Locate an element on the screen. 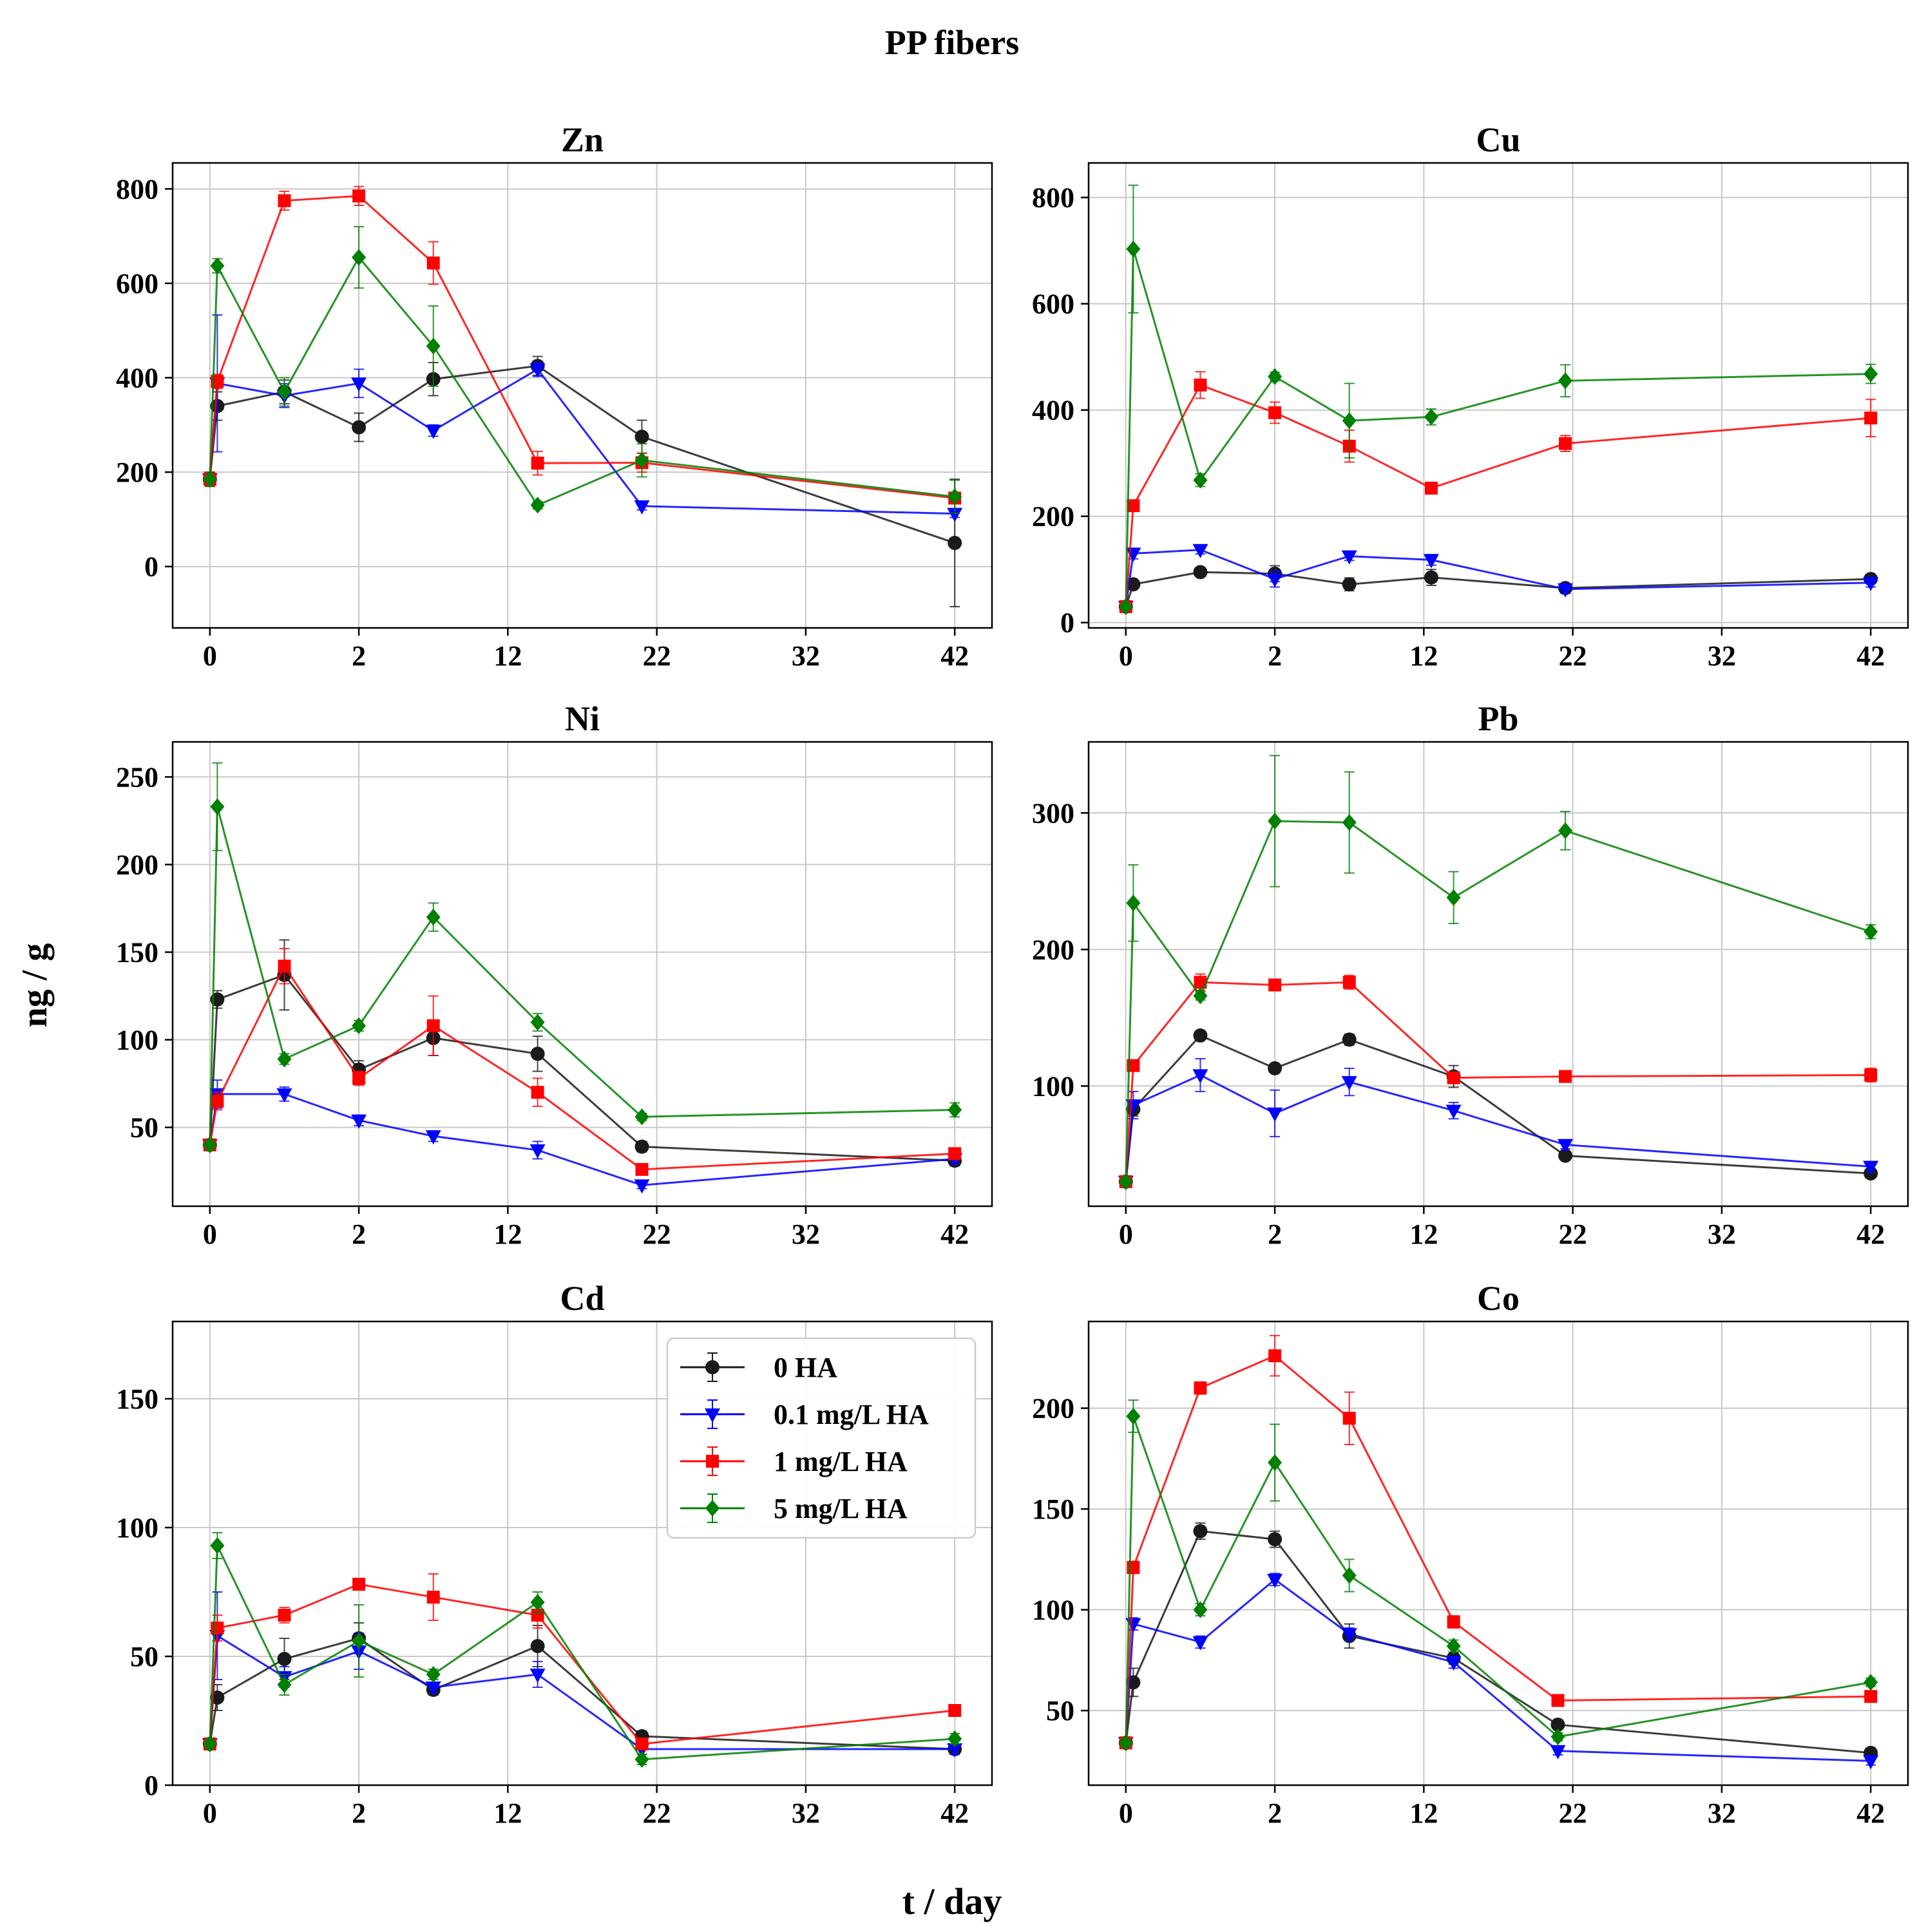  legend-entry: 1 mg/L HA is located at coordinates (794, 1461).